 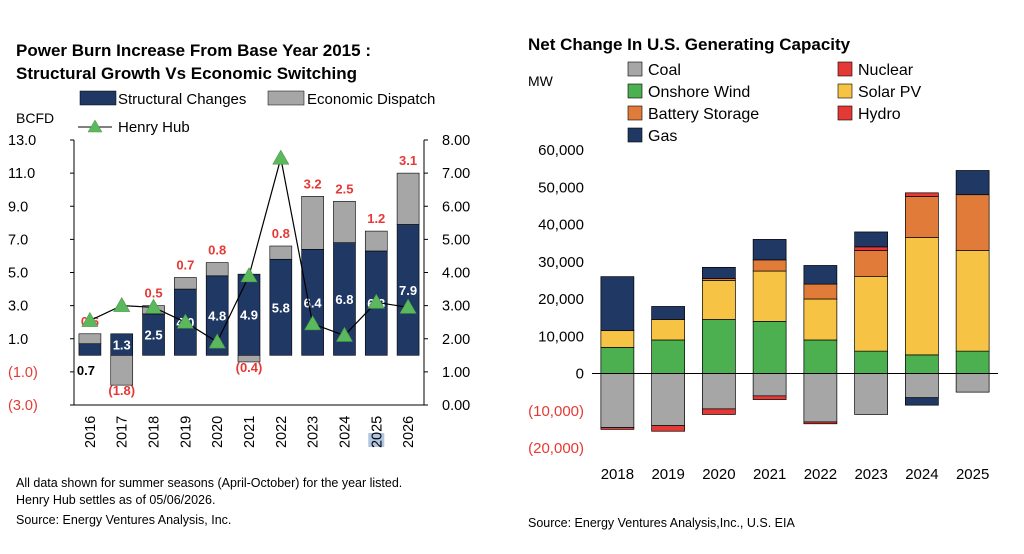 I want to click on right-y-tick-label: 6.00, so click(x=456, y=207).